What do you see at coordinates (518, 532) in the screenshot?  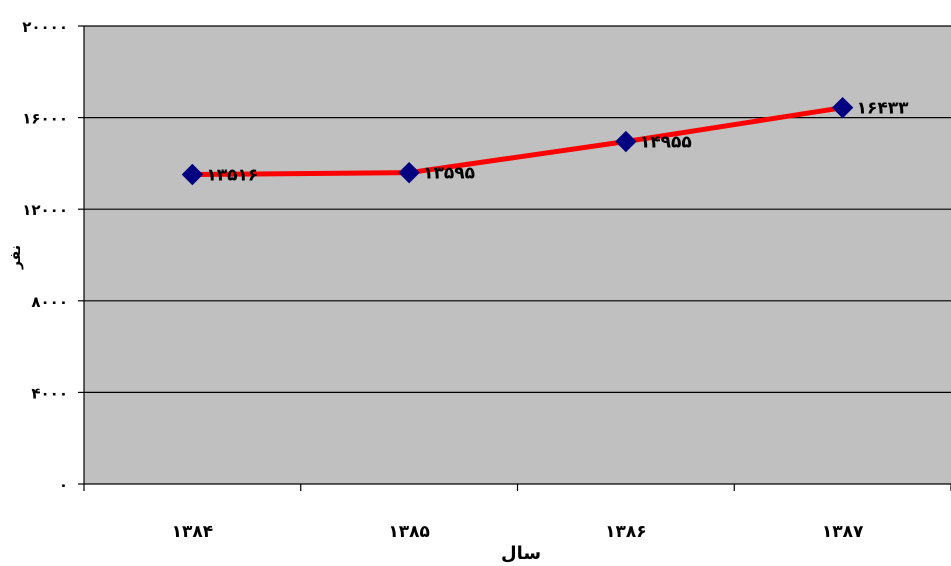 I see `x-tick-labels: ۱۳۸۴ ۱۳۸۵ ۱۳۸۶ ۱۳۸۷` at bounding box center [518, 532].